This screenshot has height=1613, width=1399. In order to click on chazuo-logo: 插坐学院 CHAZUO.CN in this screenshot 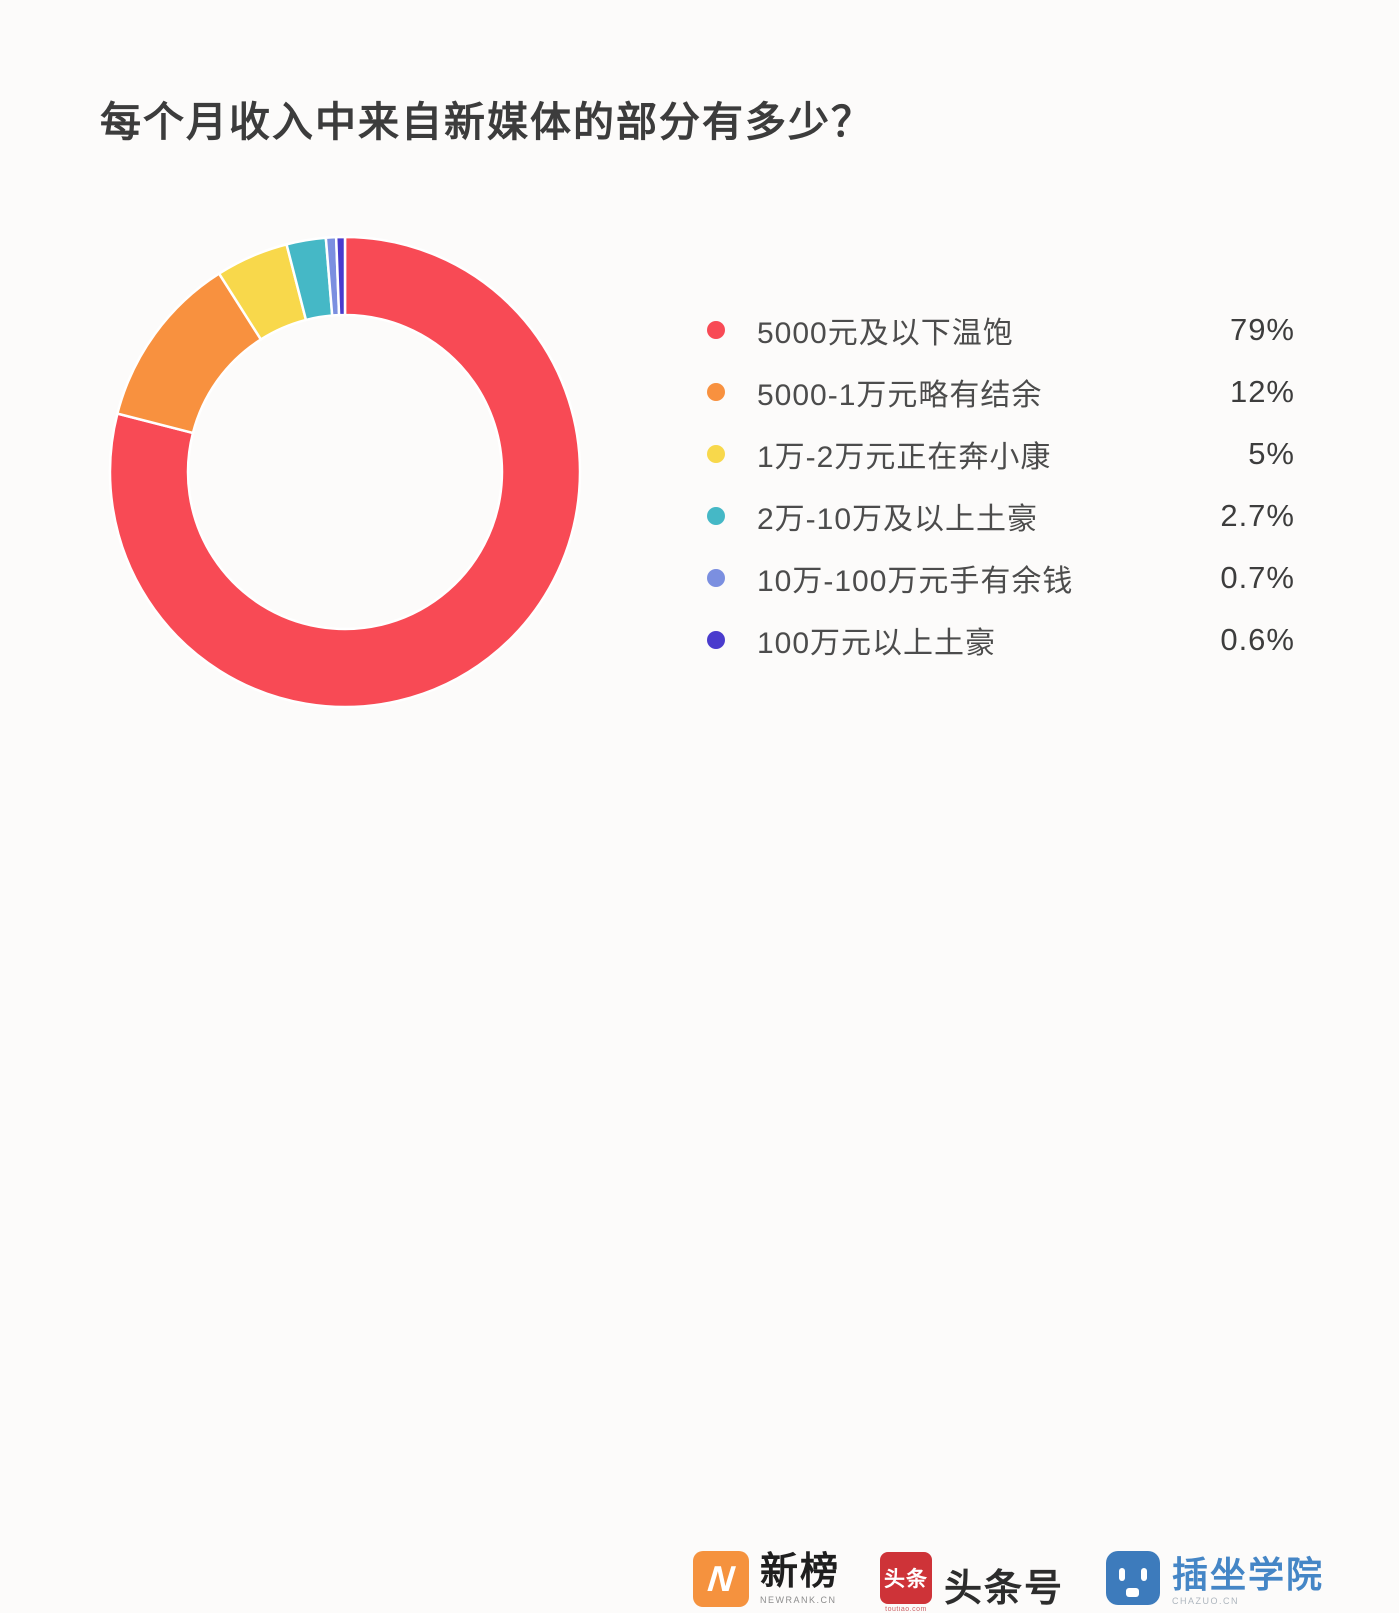, I will do `click(1248, 1581)`.